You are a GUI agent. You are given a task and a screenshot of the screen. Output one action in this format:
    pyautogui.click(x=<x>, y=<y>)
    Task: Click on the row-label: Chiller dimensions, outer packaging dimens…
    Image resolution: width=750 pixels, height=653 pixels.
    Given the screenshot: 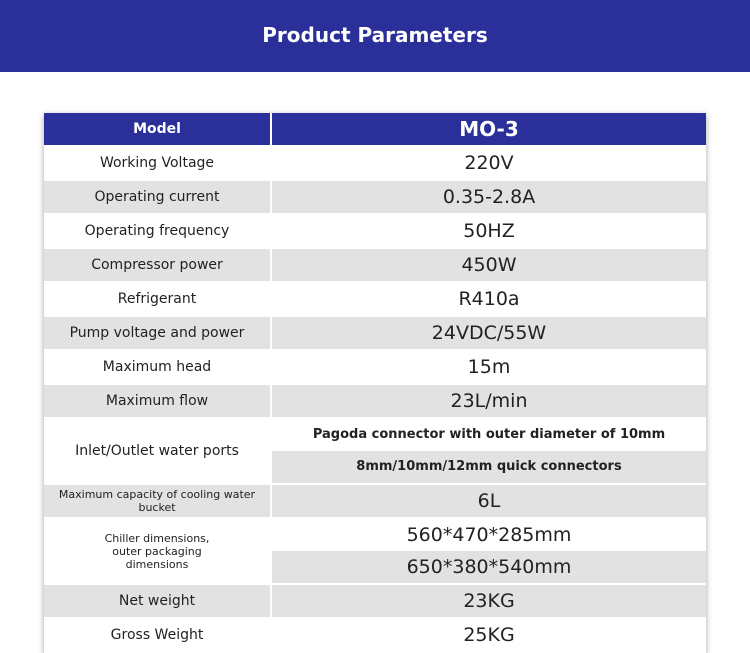 What is the action you would take?
    pyautogui.click(x=158, y=551)
    